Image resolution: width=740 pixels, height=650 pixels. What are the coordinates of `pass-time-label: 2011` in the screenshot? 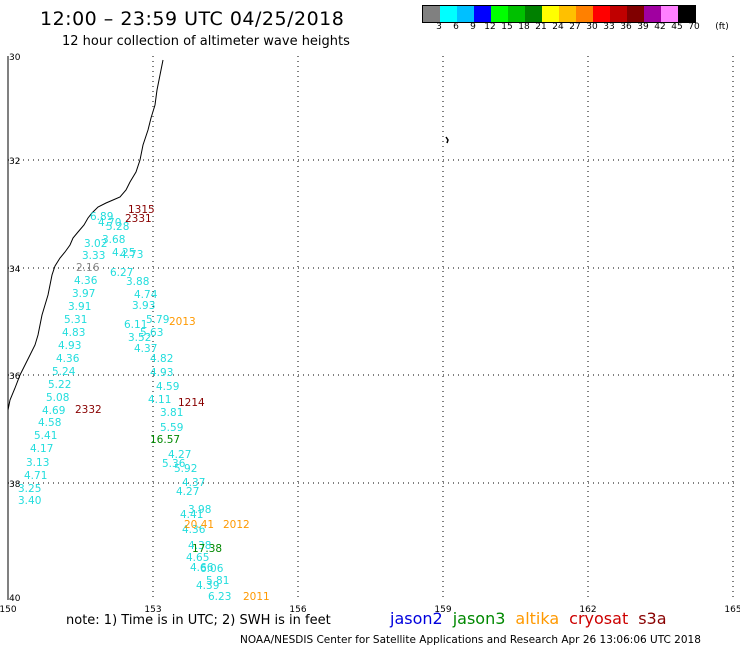 It's located at (256, 597).